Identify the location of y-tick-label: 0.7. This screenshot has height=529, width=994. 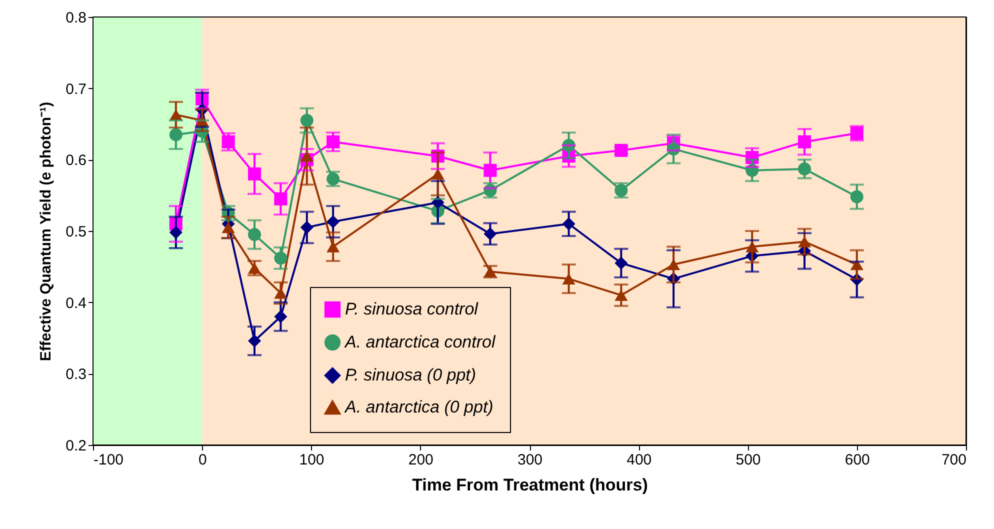
(76, 89).